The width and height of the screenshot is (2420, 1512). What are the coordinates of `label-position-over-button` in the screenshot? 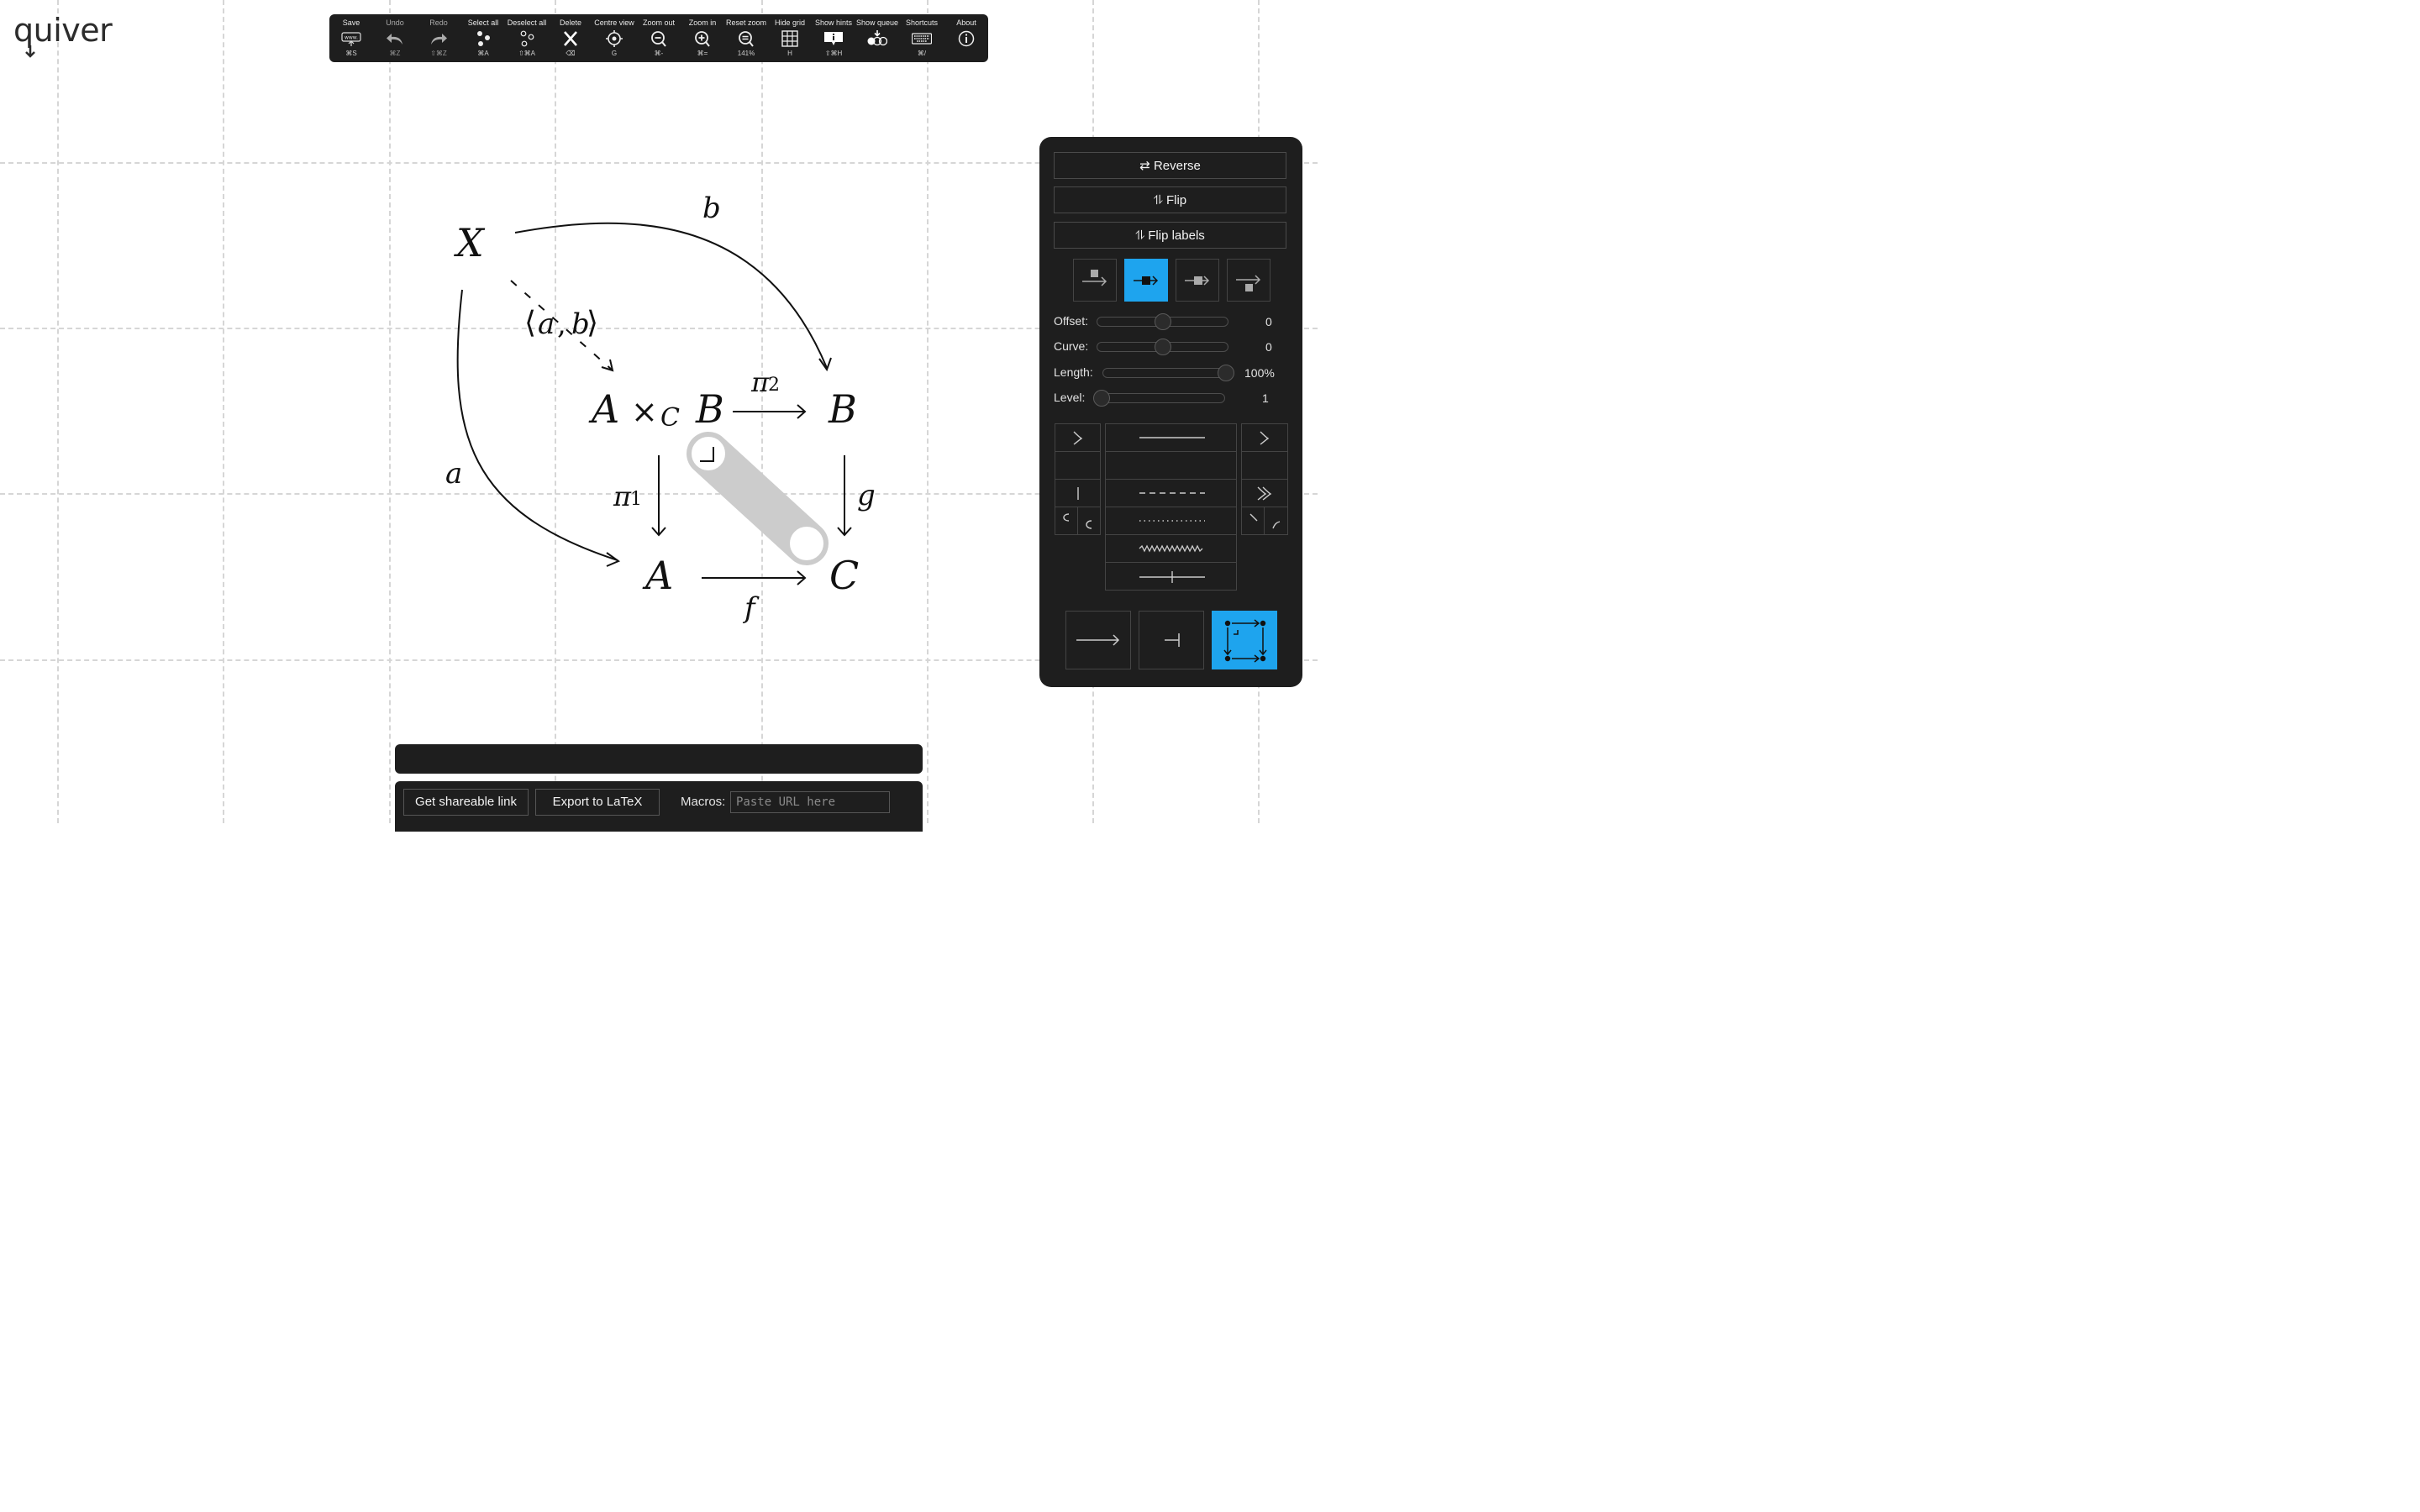 It's located at (1197, 280).